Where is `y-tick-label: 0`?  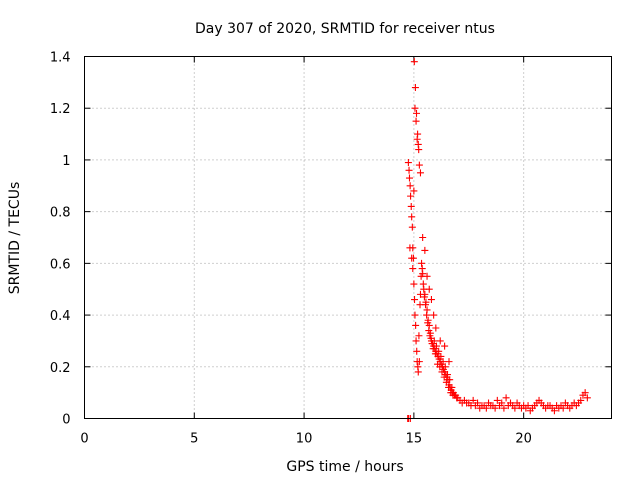
y-tick-label: 0 is located at coordinates (66, 420).